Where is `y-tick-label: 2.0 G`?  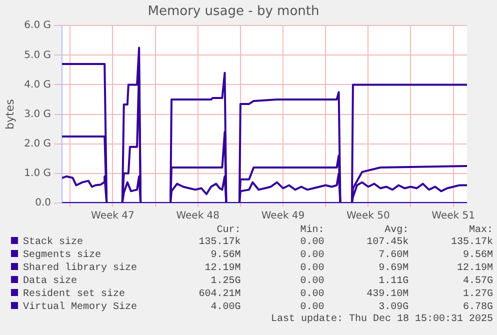 y-tick-label: 2.0 G is located at coordinates (38, 144).